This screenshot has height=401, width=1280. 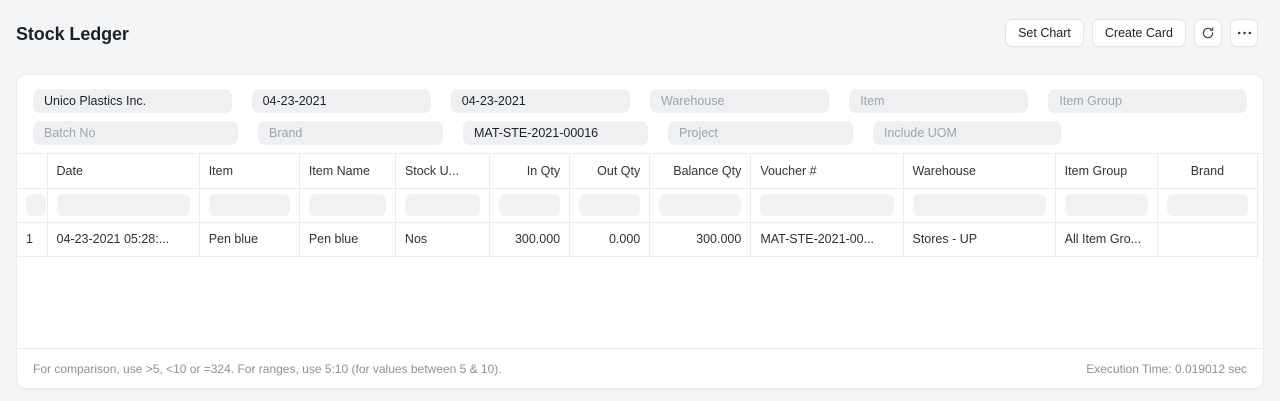 I want to click on filter-voucher-no: MAT-STE-2021-00016, so click(x=565, y=133).